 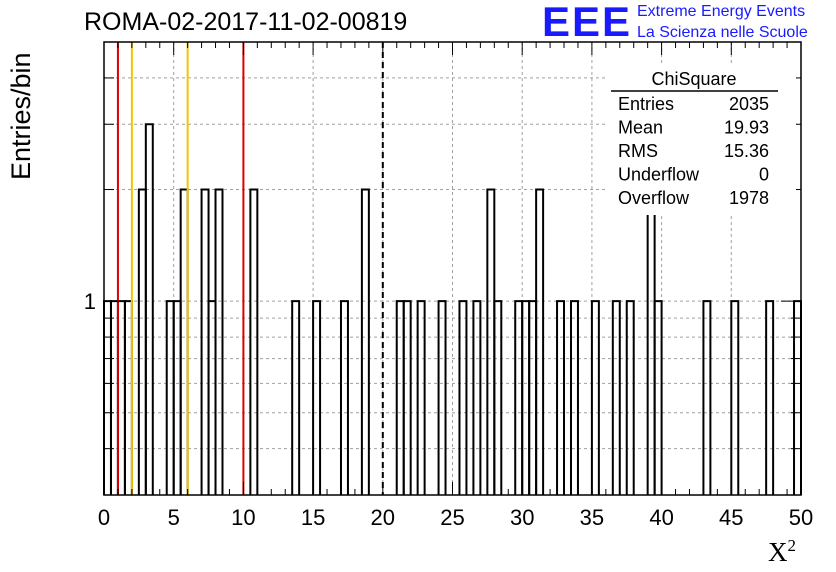 What do you see at coordinates (383, 517) in the screenshot?
I see `x-tick-label: 20` at bounding box center [383, 517].